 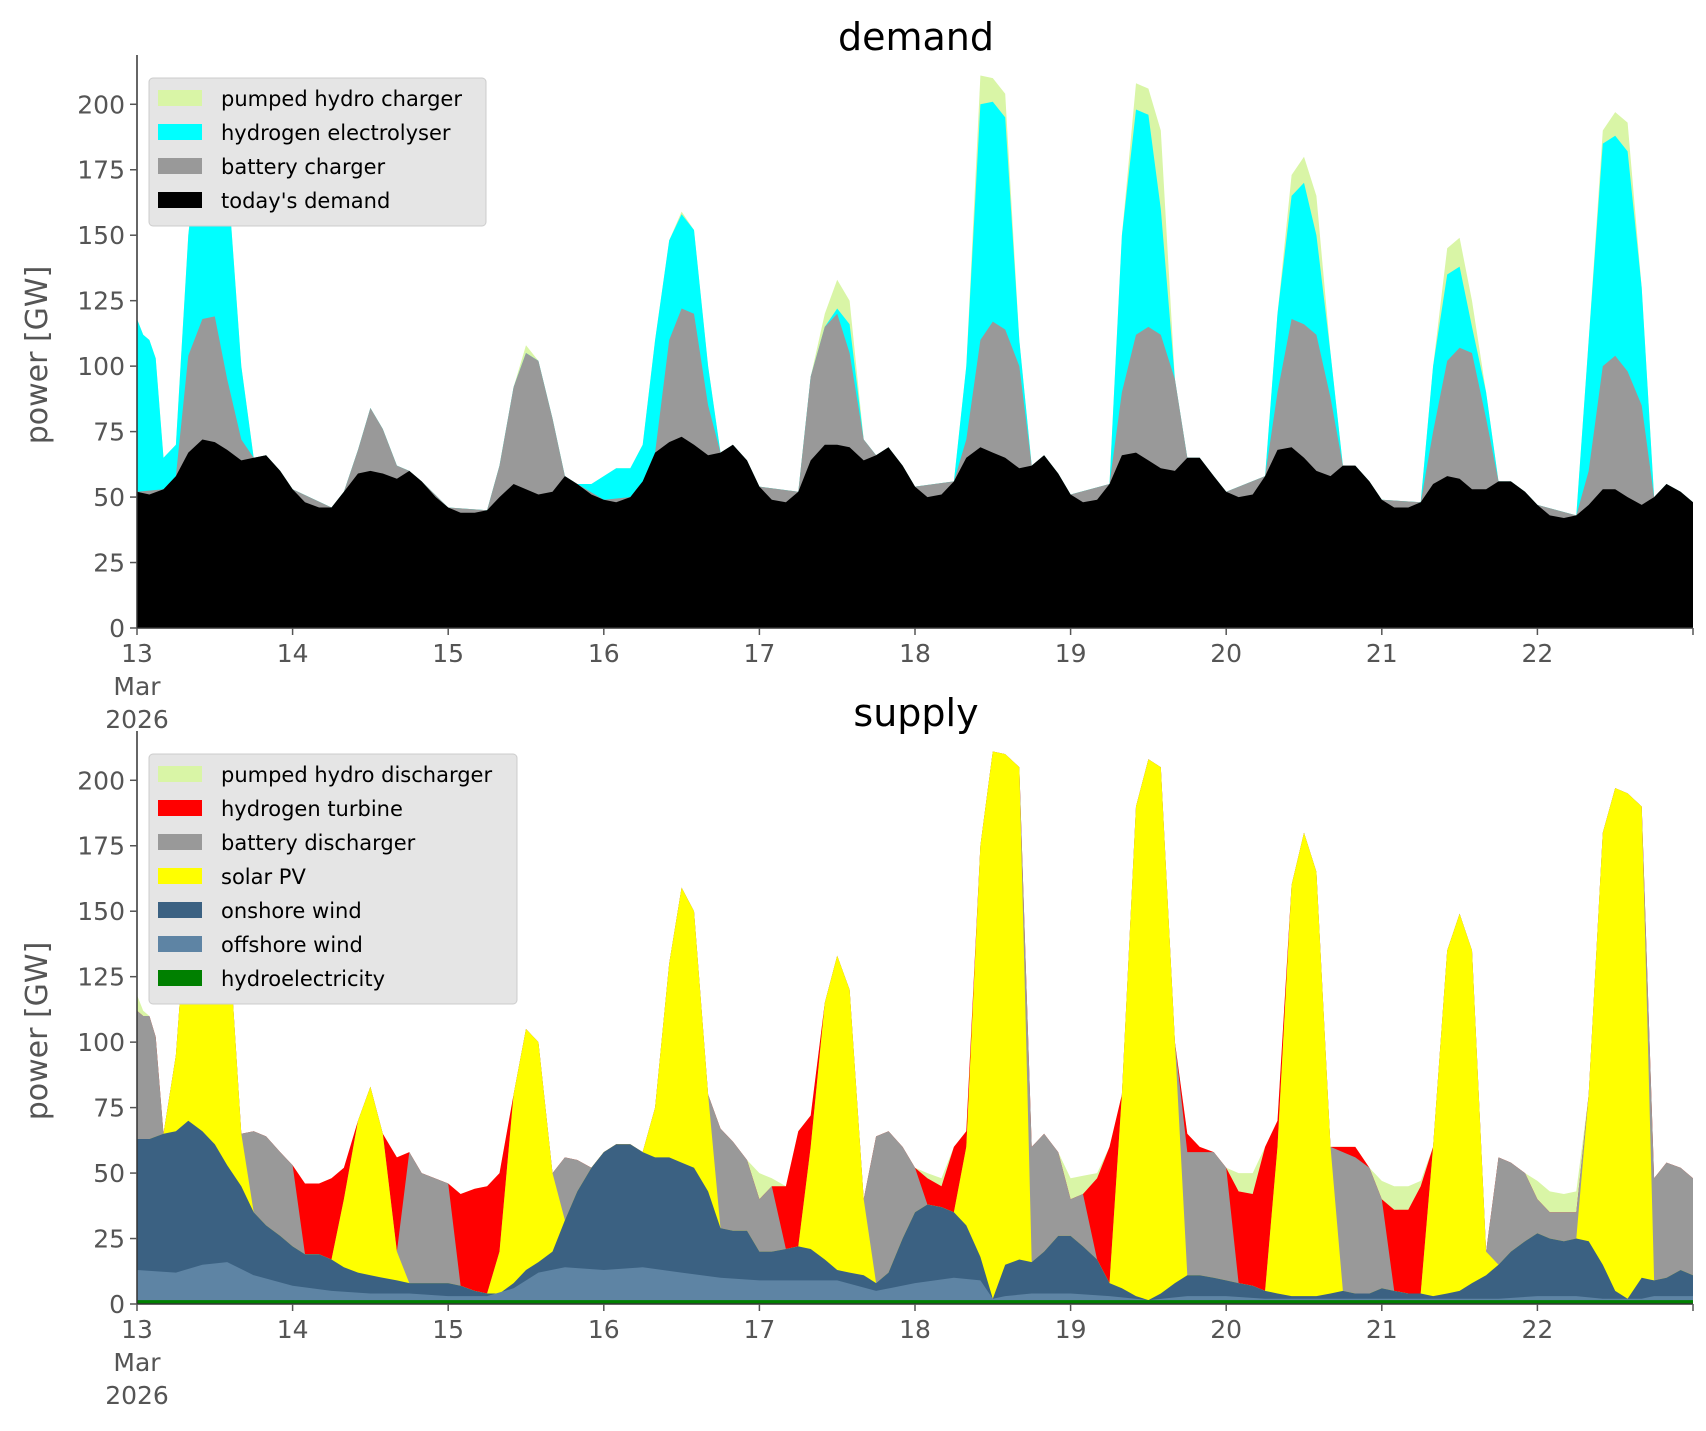 What do you see at coordinates (137, 686) in the screenshot?
I see `demand-x-tick-sublabel: Mar` at bounding box center [137, 686].